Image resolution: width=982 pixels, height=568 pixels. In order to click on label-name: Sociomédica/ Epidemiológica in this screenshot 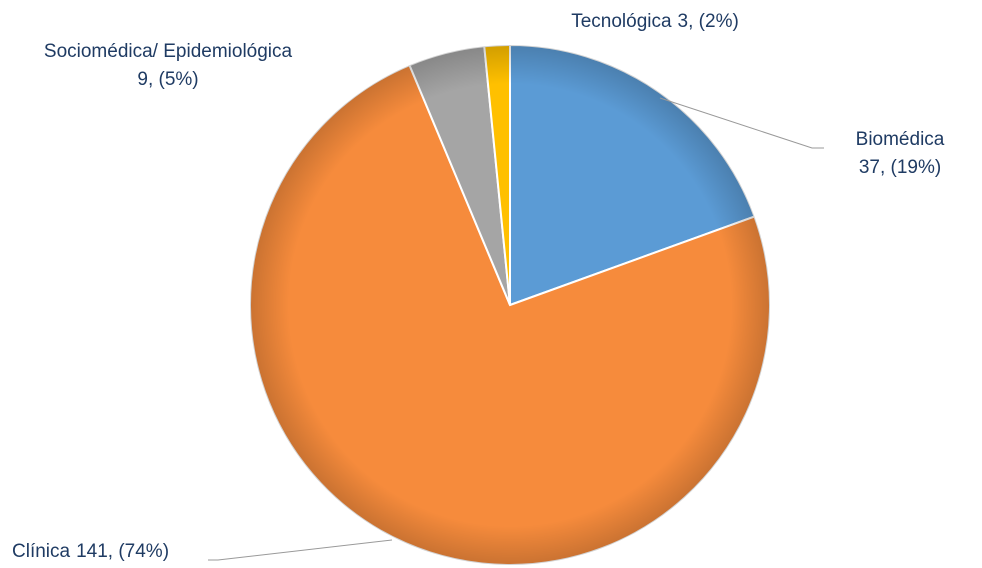, I will do `click(168, 51)`.